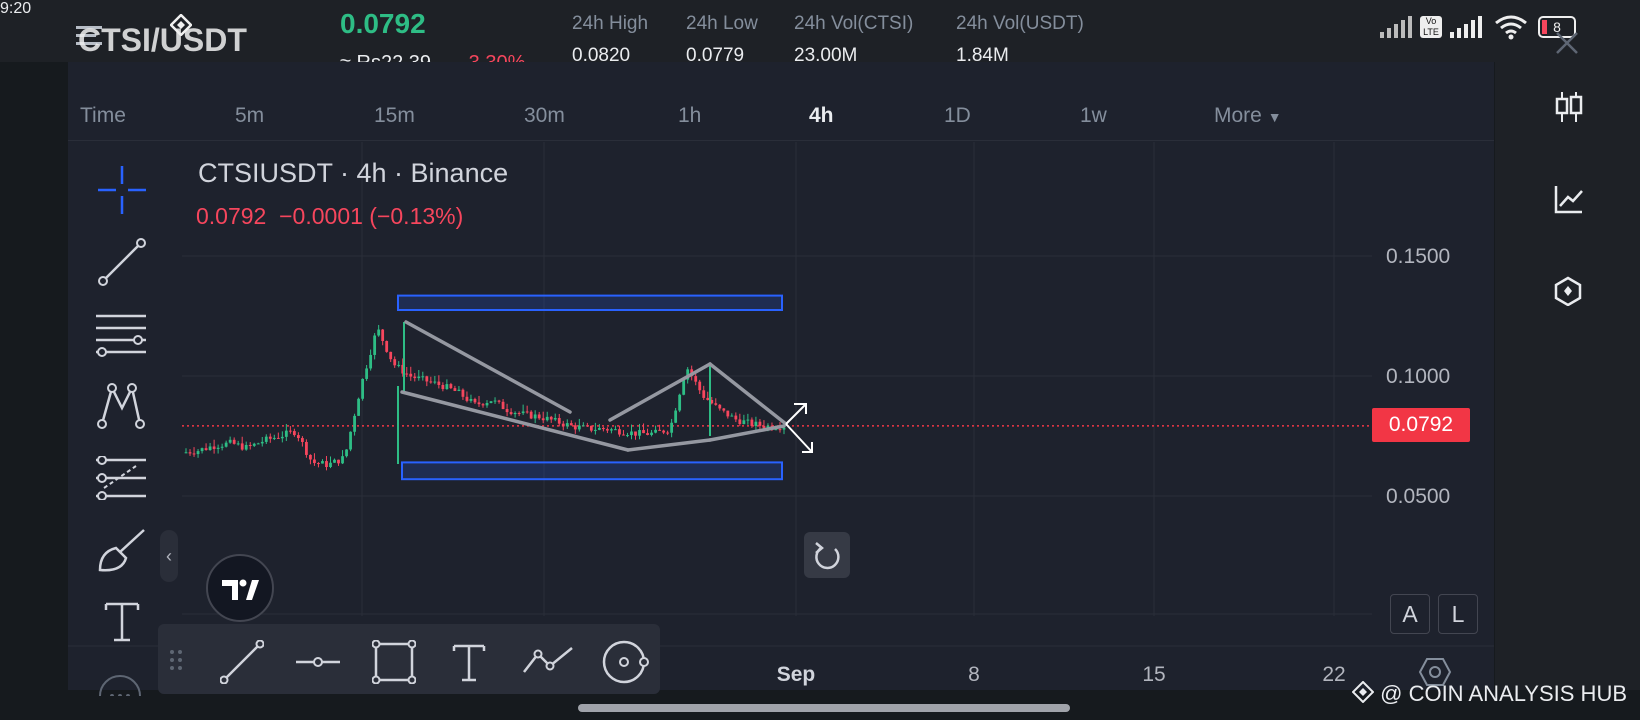 The height and width of the screenshot is (720, 1640). I want to click on watermark-text: @ COIN ANALYSIS HUB, so click(1504, 693).